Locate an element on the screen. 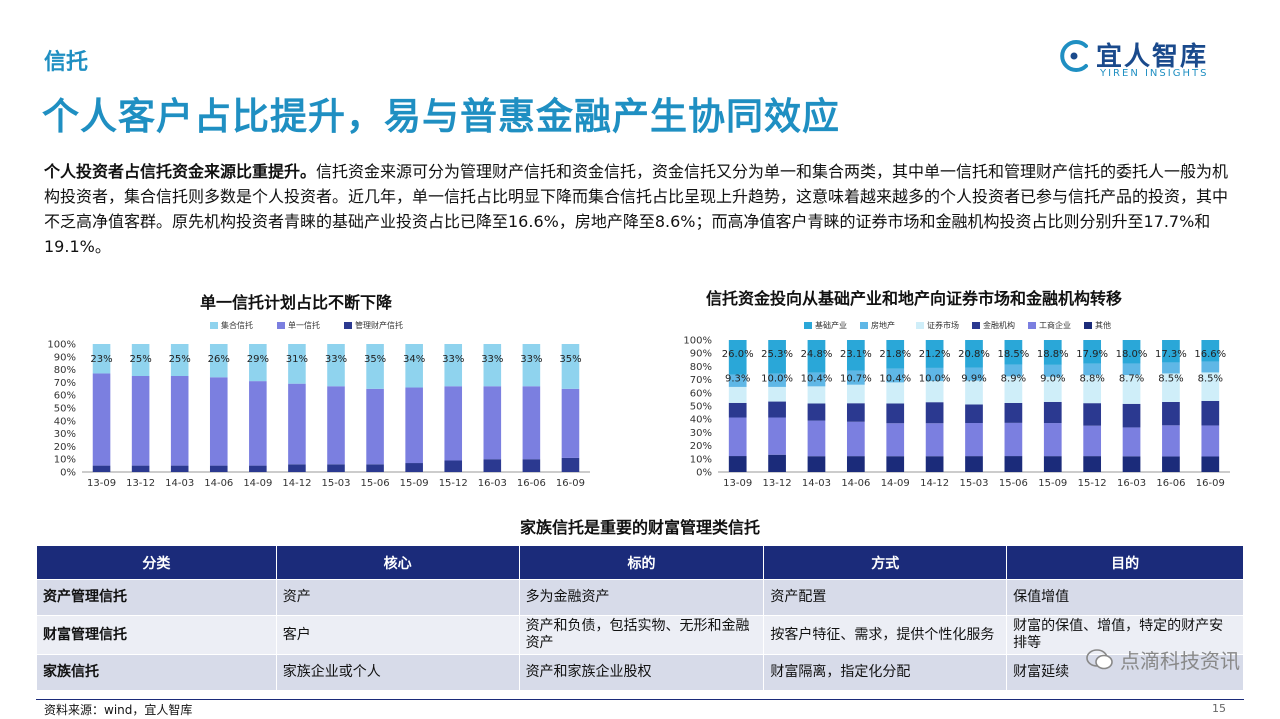 This screenshot has width=1280, height=719. data-label: 35% is located at coordinates (375, 359).